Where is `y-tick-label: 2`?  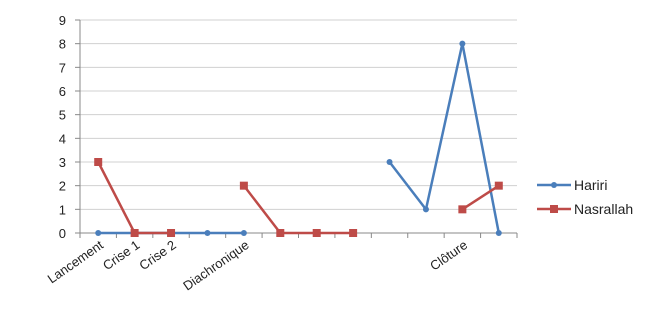 y-tick-label: 2 is located at coordinates (62, 186).